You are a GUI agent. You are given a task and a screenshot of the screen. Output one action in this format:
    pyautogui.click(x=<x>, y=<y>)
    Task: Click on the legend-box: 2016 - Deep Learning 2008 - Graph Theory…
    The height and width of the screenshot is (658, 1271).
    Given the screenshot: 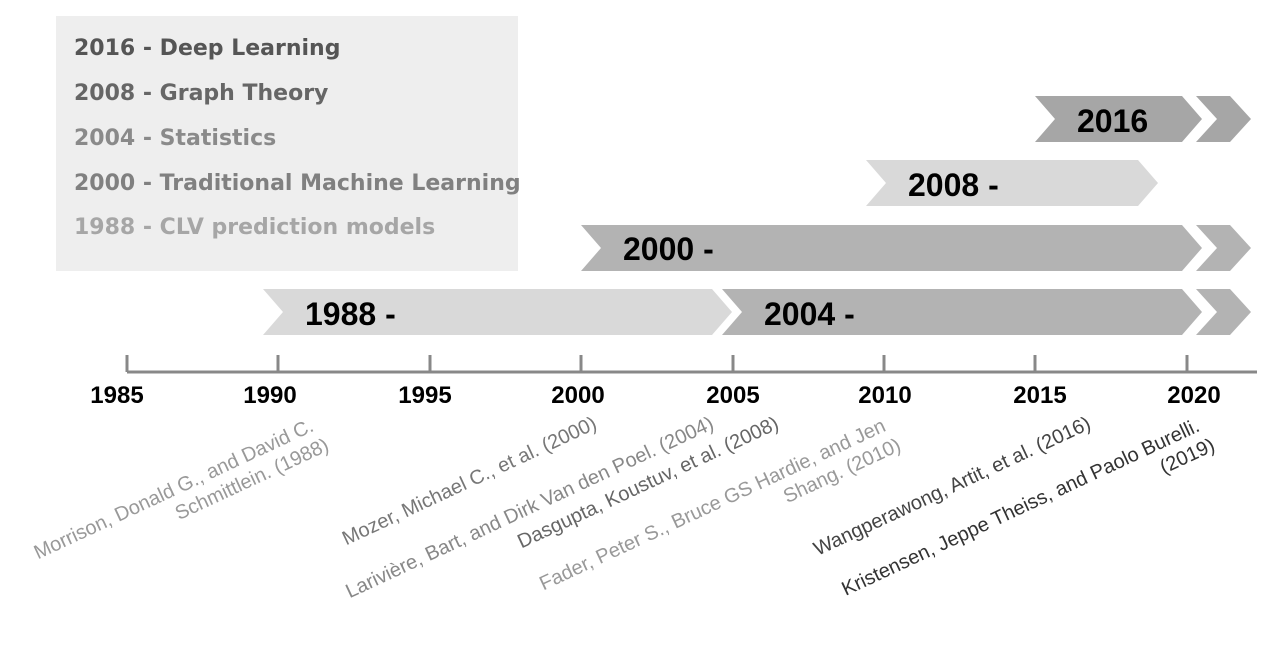 What is the action you would take?
    pyautogui.click(x=288, y=143)
    